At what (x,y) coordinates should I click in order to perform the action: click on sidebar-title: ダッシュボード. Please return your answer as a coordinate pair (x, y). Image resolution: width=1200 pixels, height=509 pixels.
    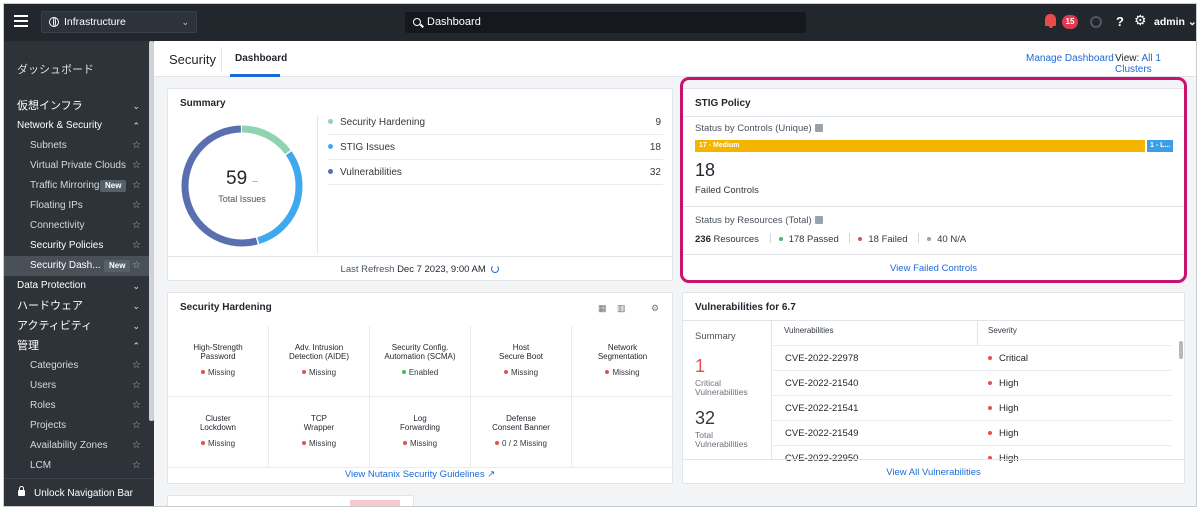
    Looking at the image, I should click on (55, 70).